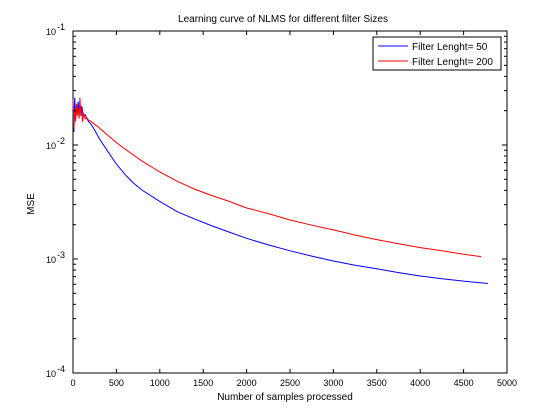 The width and height of the screenshot is (560, 420). Describe the element at coordinates (247, 383) in the screenshot. I see `x-tick-label: 2000` at that location.